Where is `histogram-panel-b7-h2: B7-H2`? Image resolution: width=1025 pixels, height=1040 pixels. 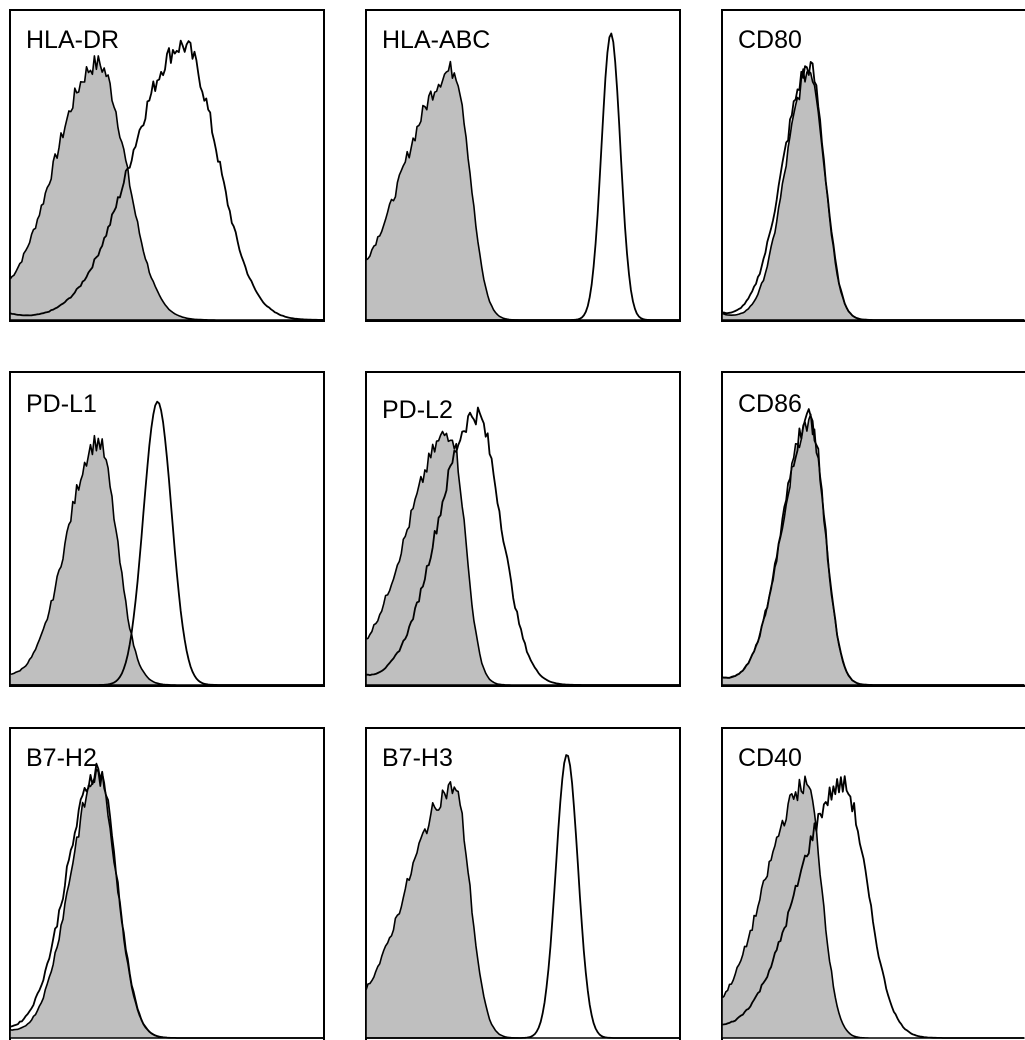 histogram-panel-b7-h2: B7-H2 is located at coordinates (167, 883).